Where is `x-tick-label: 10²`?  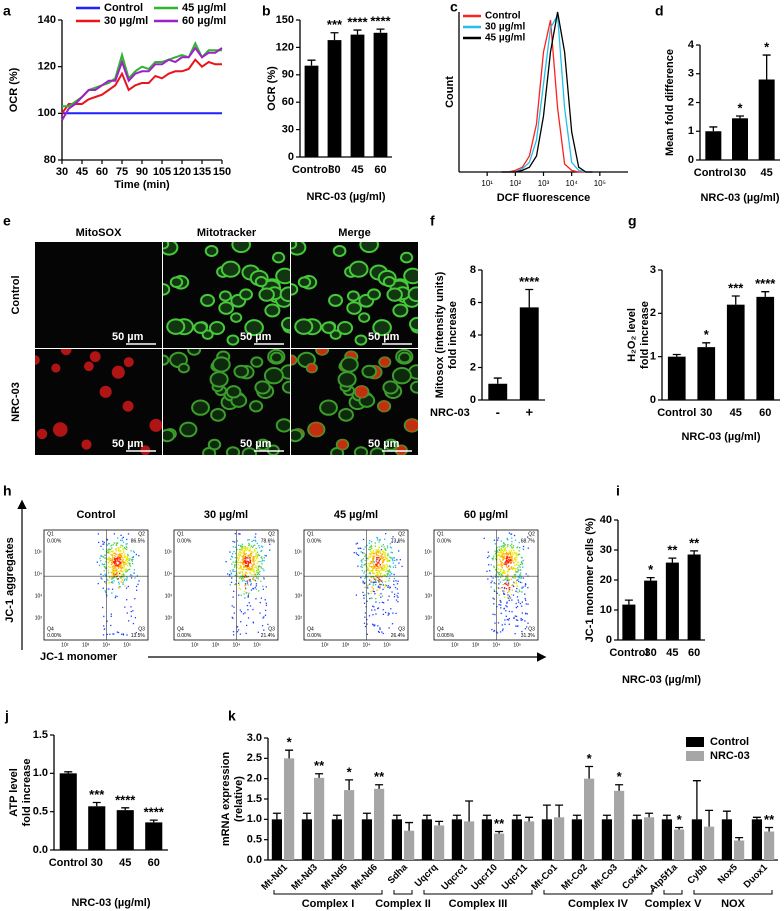 x-tick-label: 10² is located at coordinates (195, 645).